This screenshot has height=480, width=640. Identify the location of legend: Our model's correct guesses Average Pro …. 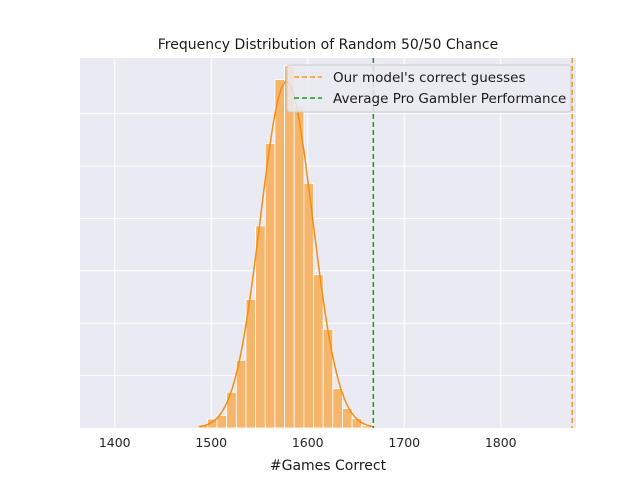
(429, 88).